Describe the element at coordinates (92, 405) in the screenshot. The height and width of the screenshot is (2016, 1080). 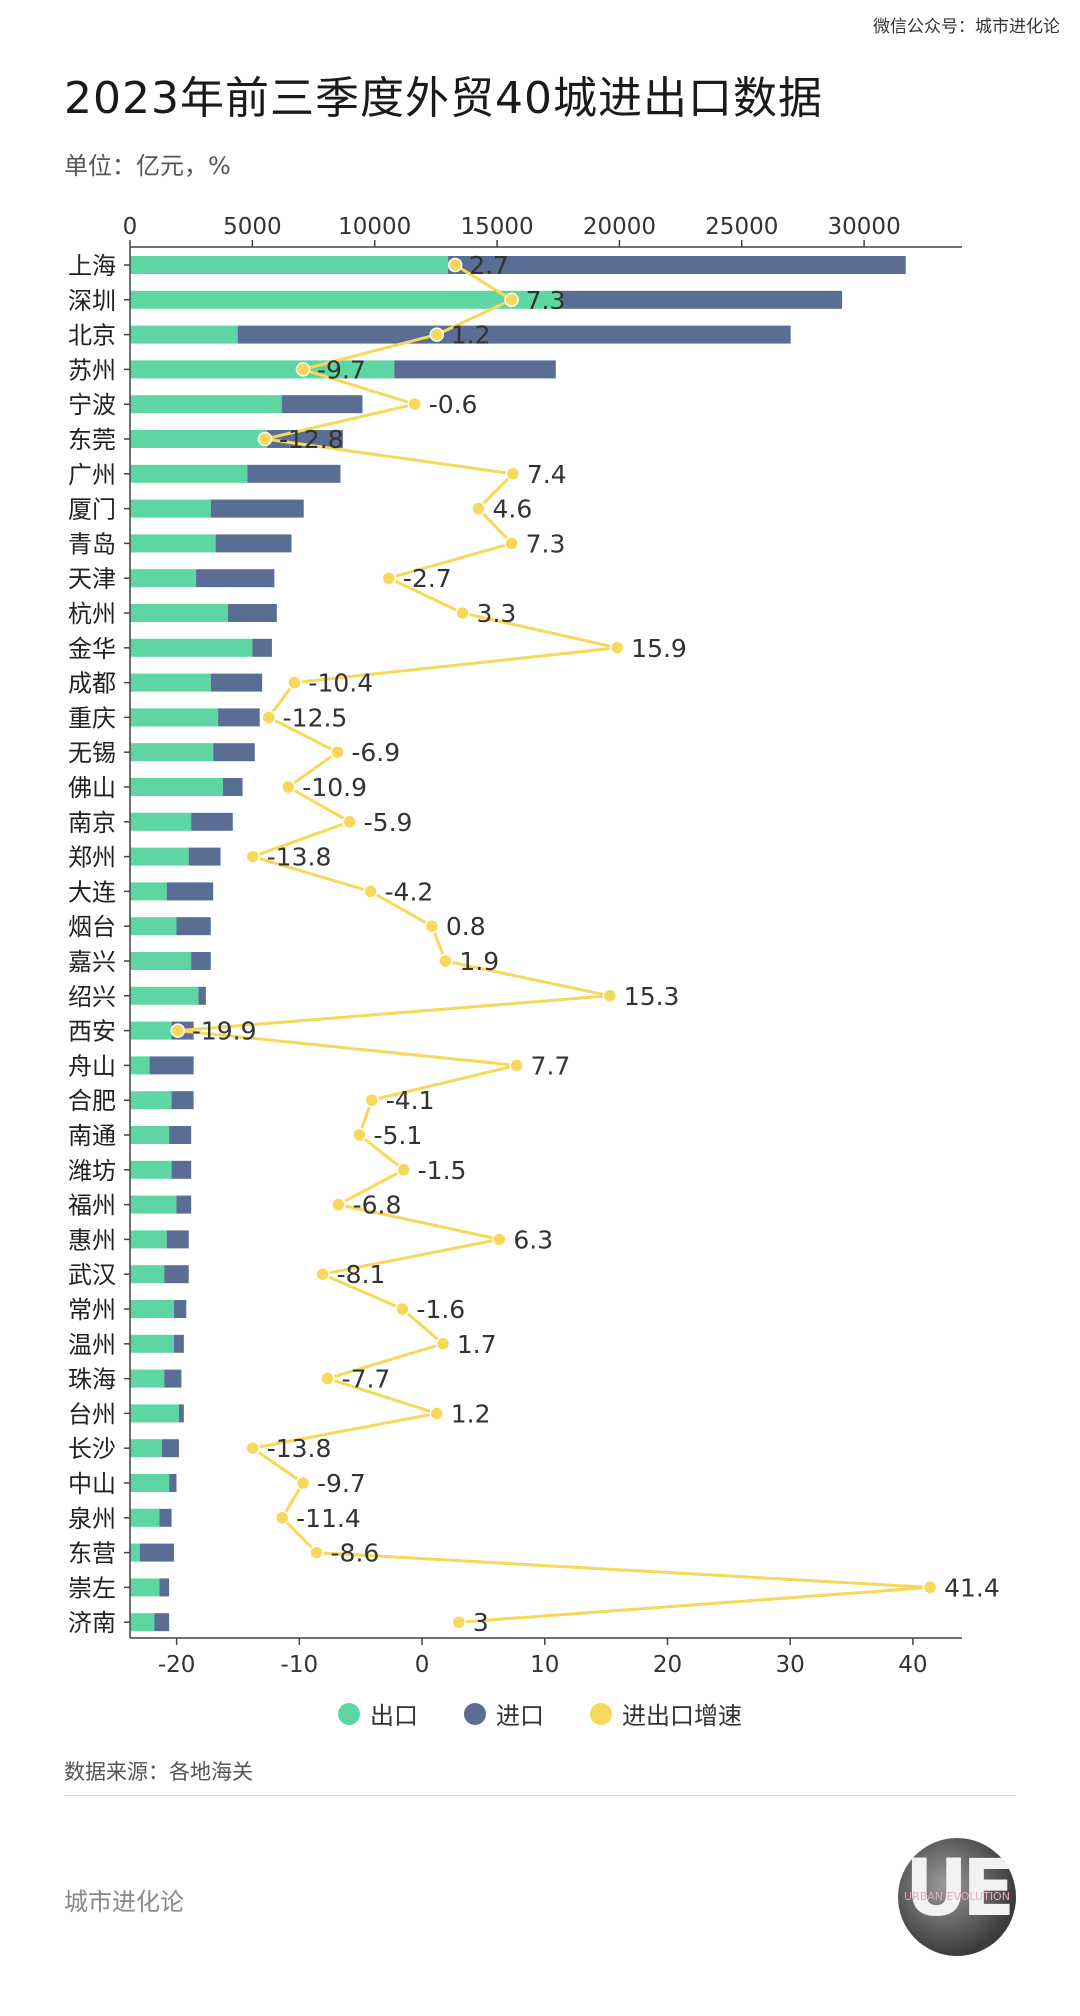
I see `category-label: 宁波` at that location.